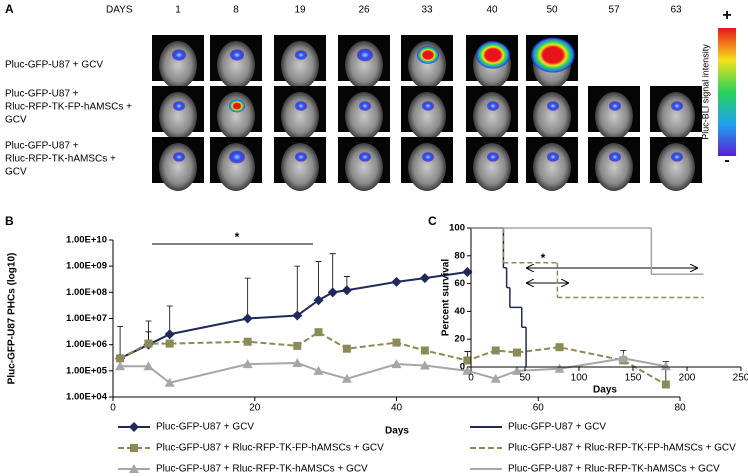  Describe the element at coordinates (459, 255) in the screenshot. I see `y-tick-label: 80` at that location.